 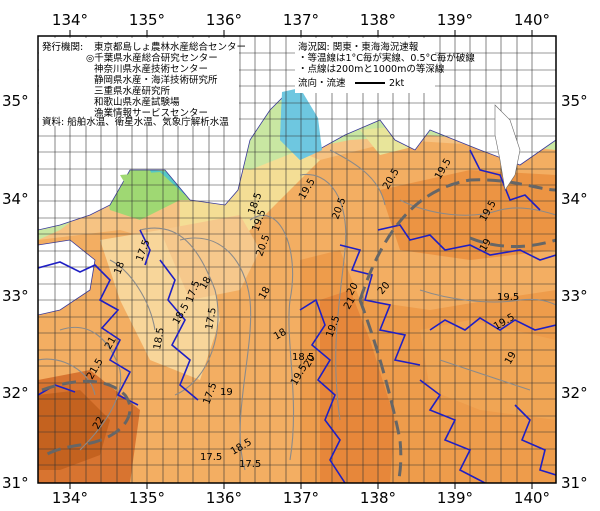 I want to click on lon-tick-bottom: 138°, so click(x=378, y=498).